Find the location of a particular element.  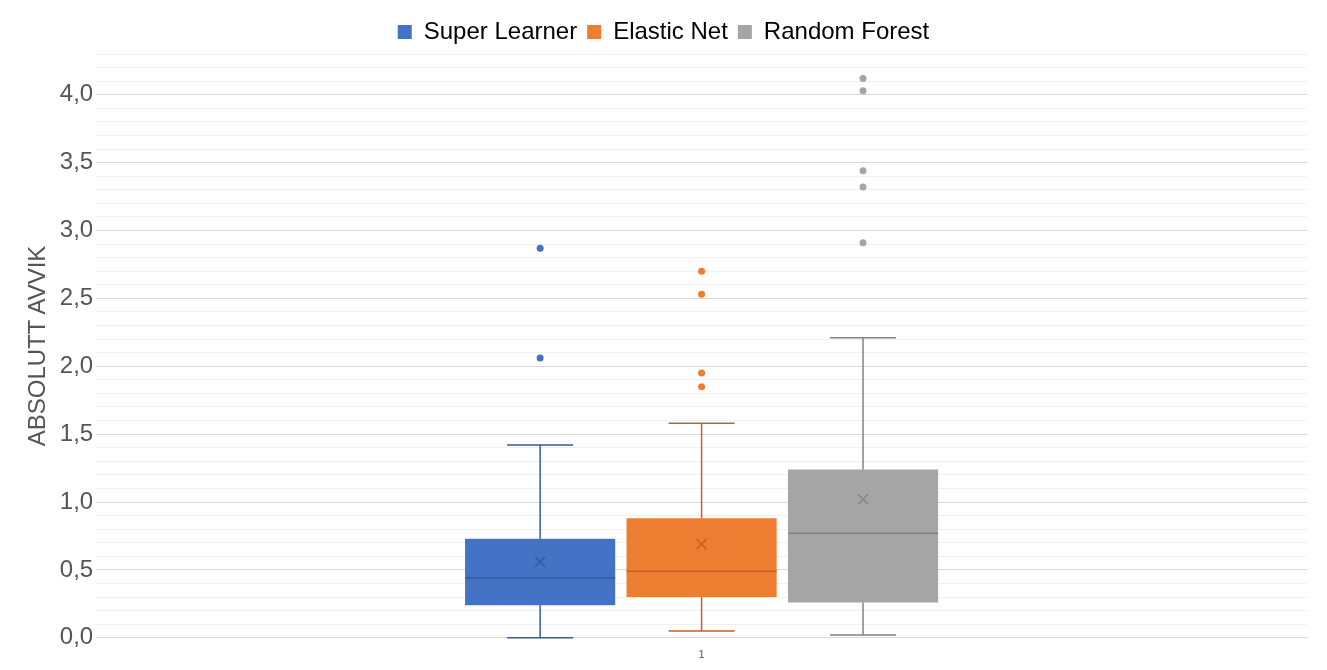

y-axis-title: ABSOLUTT AVVIK is located at coordinates (37, 346).